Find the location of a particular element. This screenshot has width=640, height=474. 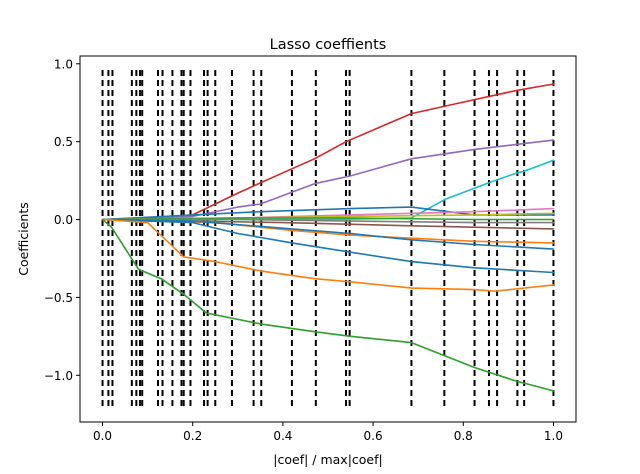

y-tick-label-3: 0.0 is located at coordinates (63, 220).